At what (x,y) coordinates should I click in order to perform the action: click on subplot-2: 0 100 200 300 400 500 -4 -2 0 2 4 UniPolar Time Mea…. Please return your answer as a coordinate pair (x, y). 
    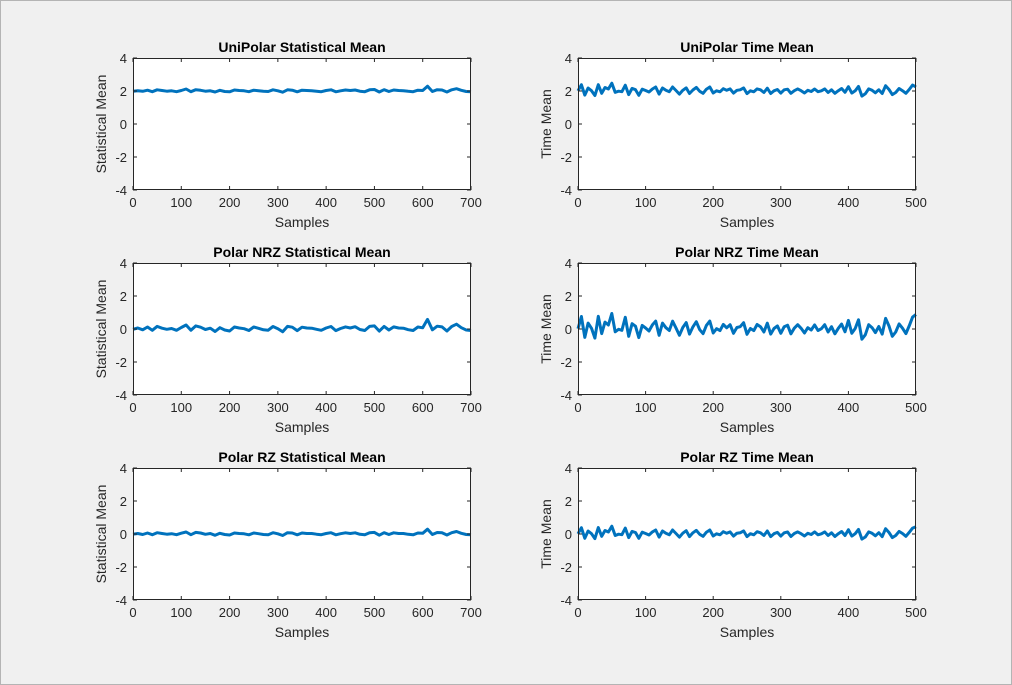
    Looking at the image, I should click on (732, 134).